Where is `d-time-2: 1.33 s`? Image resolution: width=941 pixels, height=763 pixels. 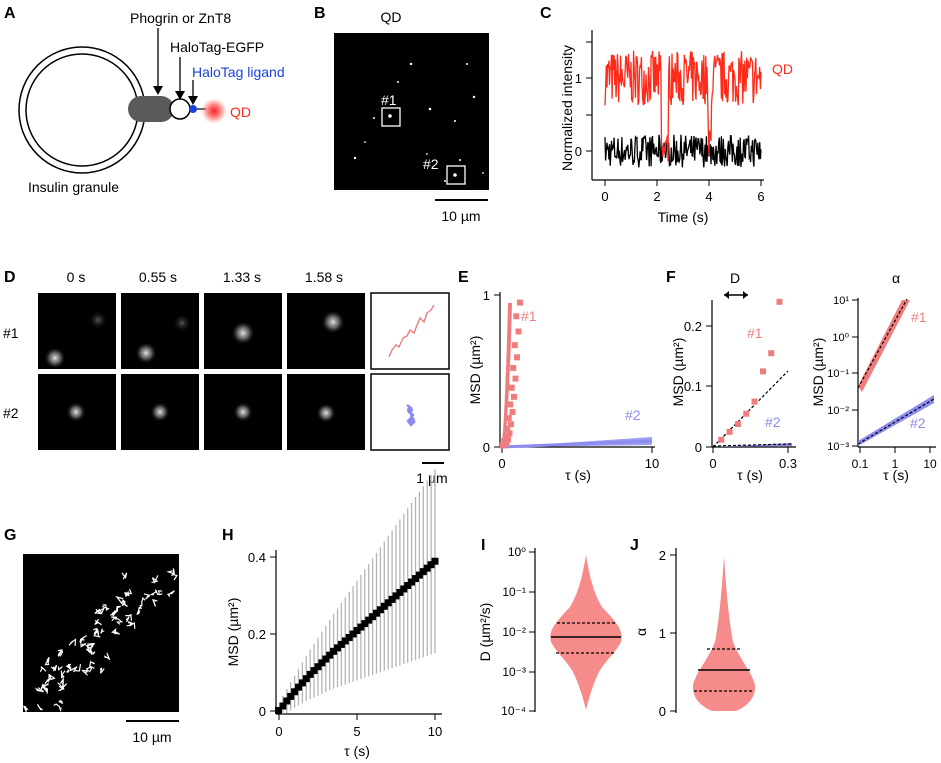
d-time-2: 1.33 s is located at coordinates (242, 277).